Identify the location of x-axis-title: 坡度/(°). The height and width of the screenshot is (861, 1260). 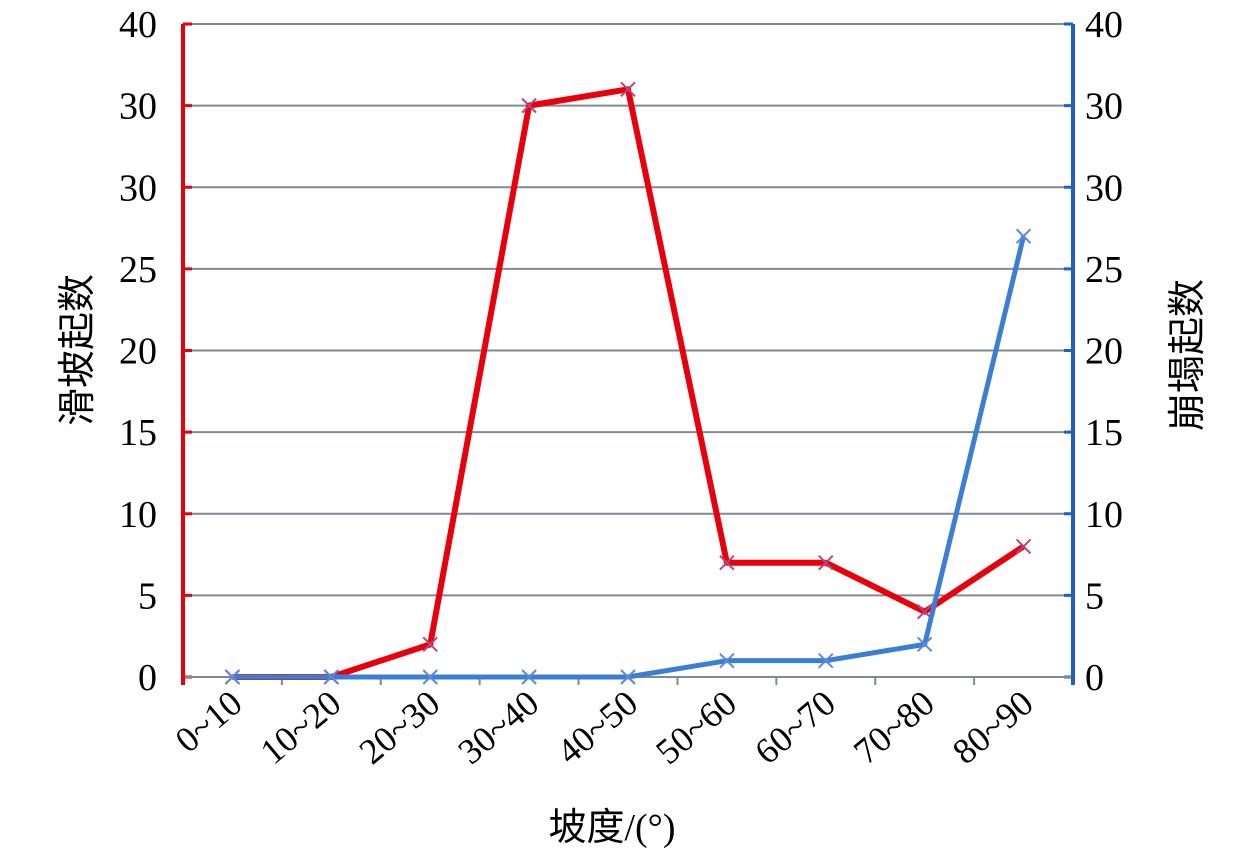
(611, 828).